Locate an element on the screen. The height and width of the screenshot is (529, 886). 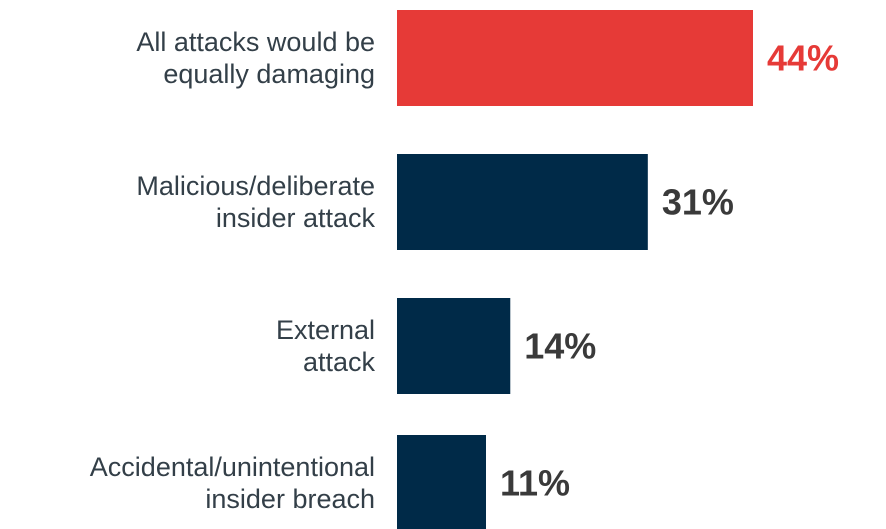
category-label-3-line-1: insider breach is located at coordinates (290, 499).